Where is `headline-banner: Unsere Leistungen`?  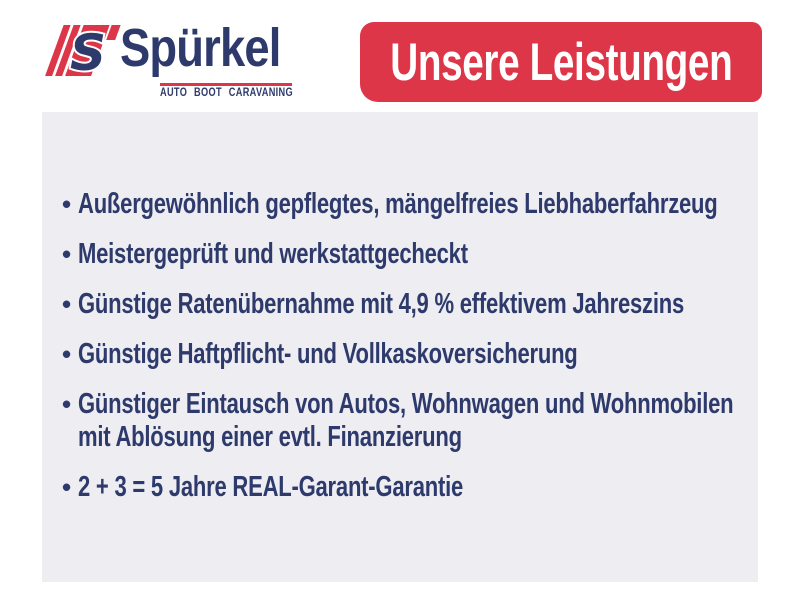
headline-banner: Unsere Leistungen is located at coordinates (561, 62).